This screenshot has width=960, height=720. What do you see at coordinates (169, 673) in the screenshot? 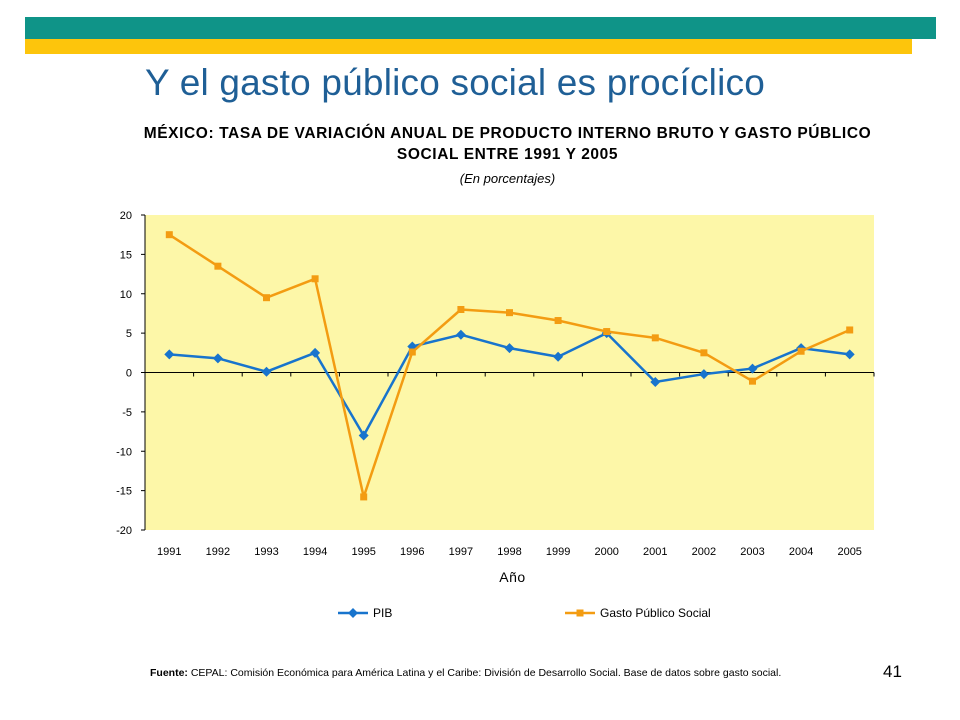
I see `source-label: Fuente:` at bounding box center [169, 673].